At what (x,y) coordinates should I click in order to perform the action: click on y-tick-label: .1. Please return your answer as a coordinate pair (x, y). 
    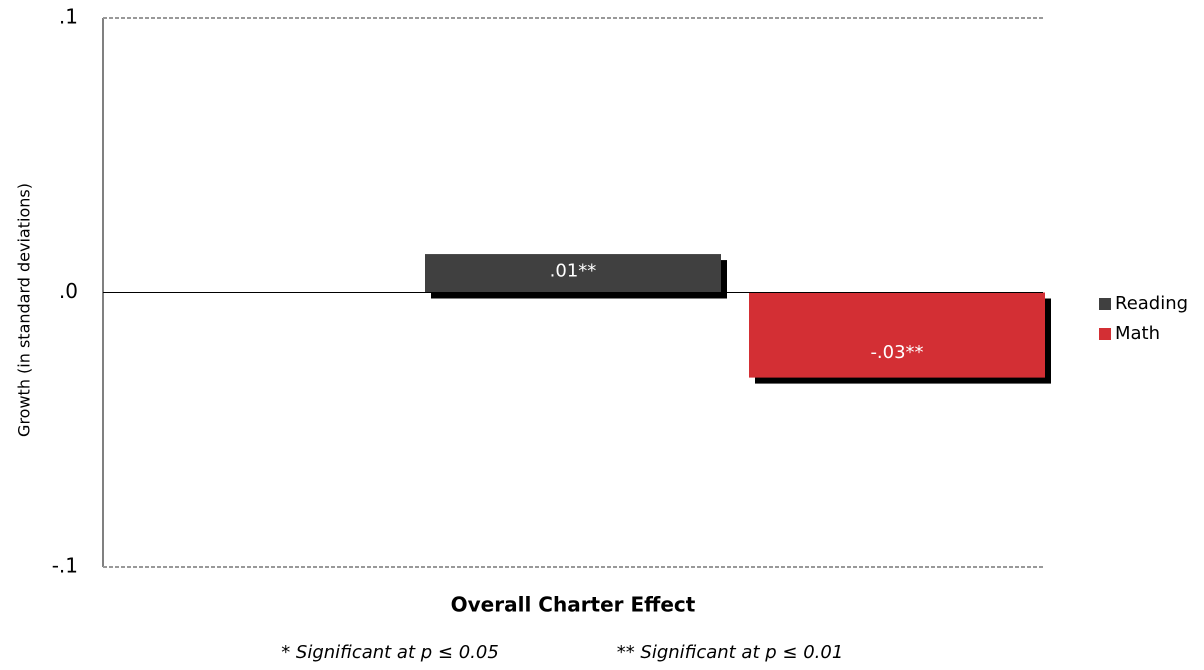
    Looking at the image, I should click on (68, 17).